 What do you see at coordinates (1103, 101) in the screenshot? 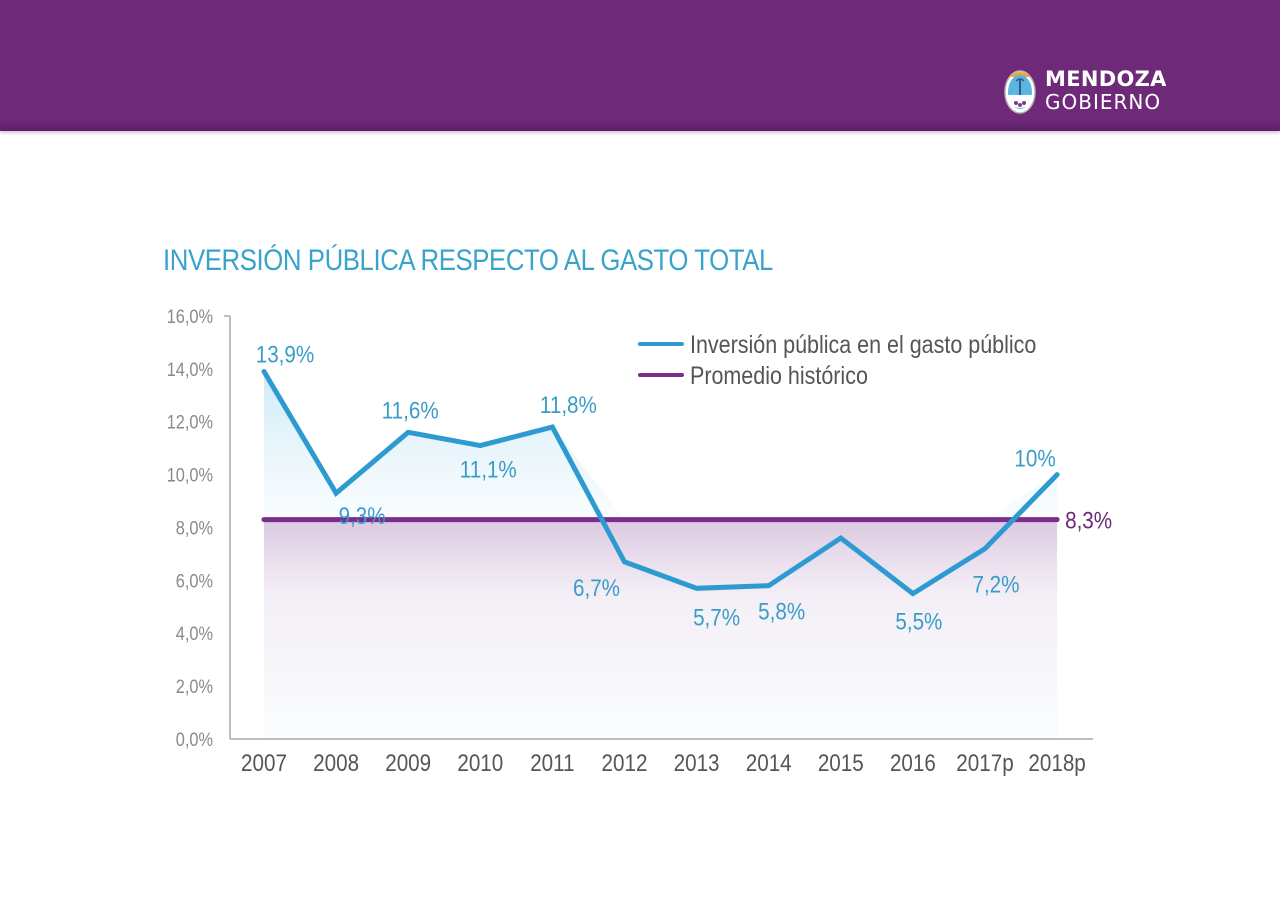
I see `logo-subtitle: GOBIERNO` at bounding box center [1103, 101].